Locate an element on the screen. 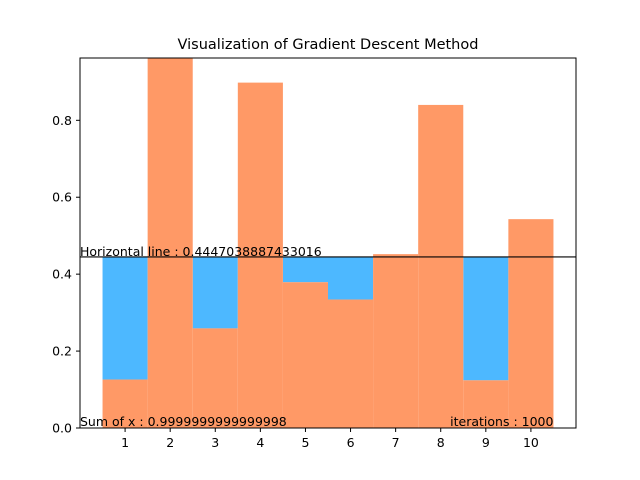  x-tick-label: 7 is located at coordinates (396, 442).